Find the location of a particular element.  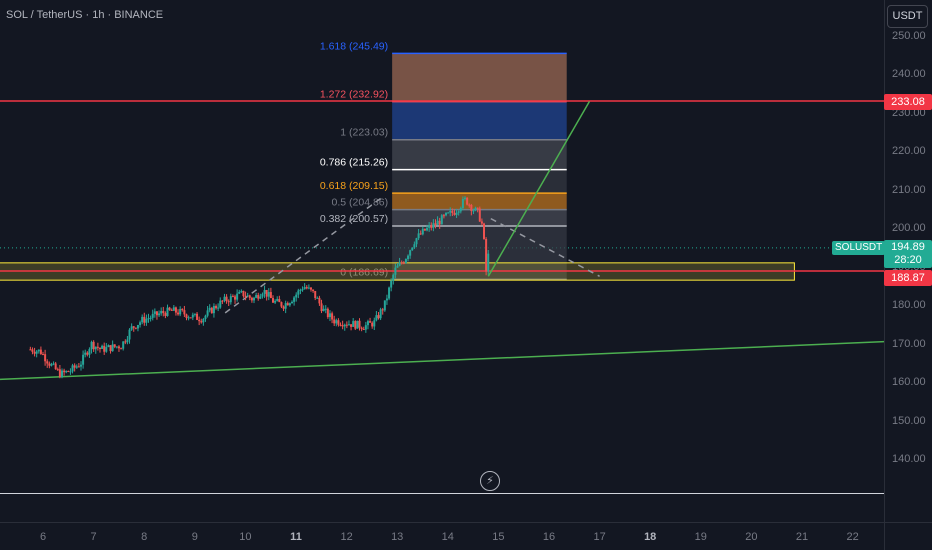

time-tick: 16 is located at coordinates (549, 537).